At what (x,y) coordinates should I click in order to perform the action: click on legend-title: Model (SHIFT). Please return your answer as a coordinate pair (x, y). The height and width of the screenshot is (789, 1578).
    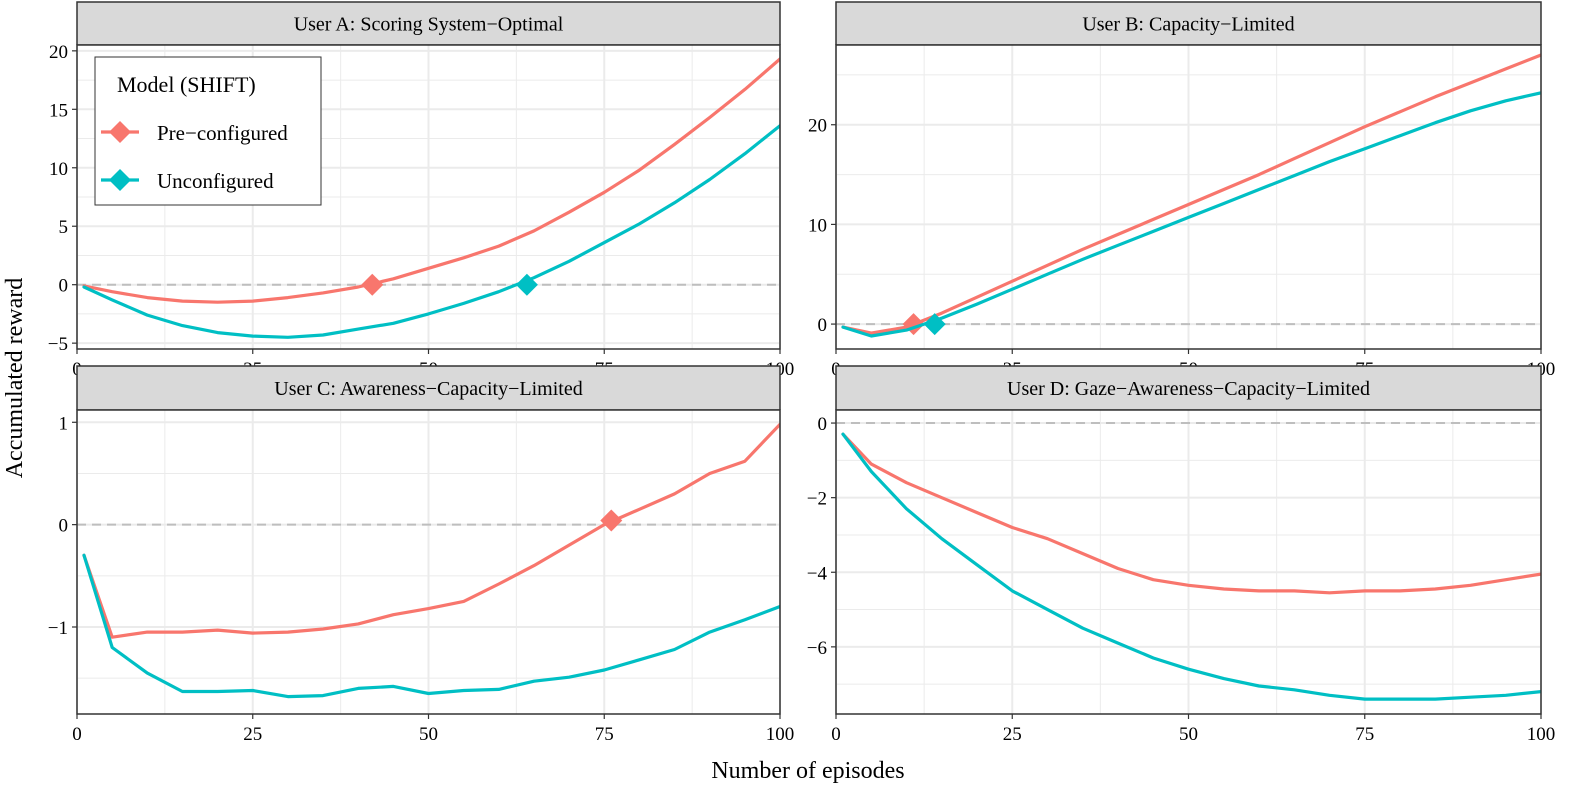
    Looking at the image, I should click on (186, 84).